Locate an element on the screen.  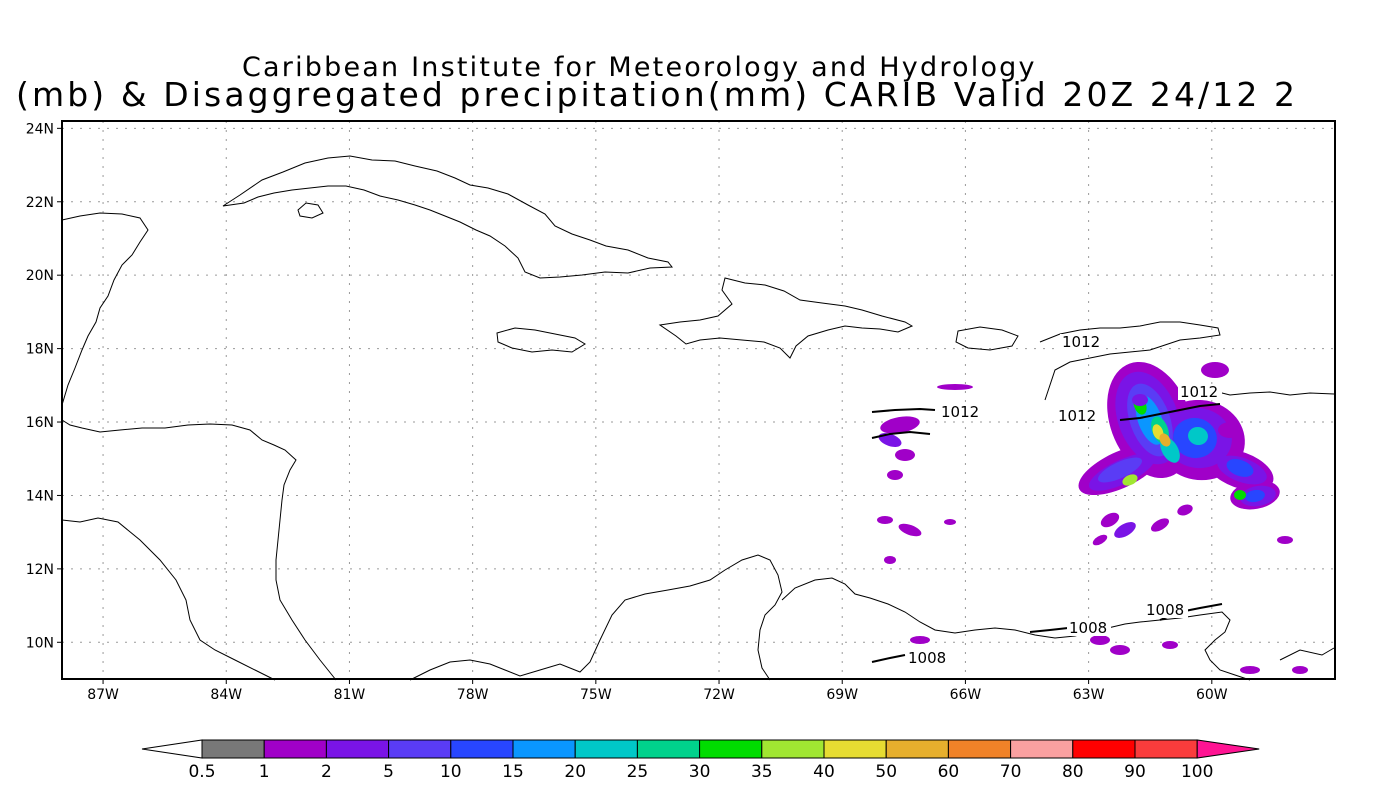
colorbar-label: 5 is located at coordinates (388, 772).